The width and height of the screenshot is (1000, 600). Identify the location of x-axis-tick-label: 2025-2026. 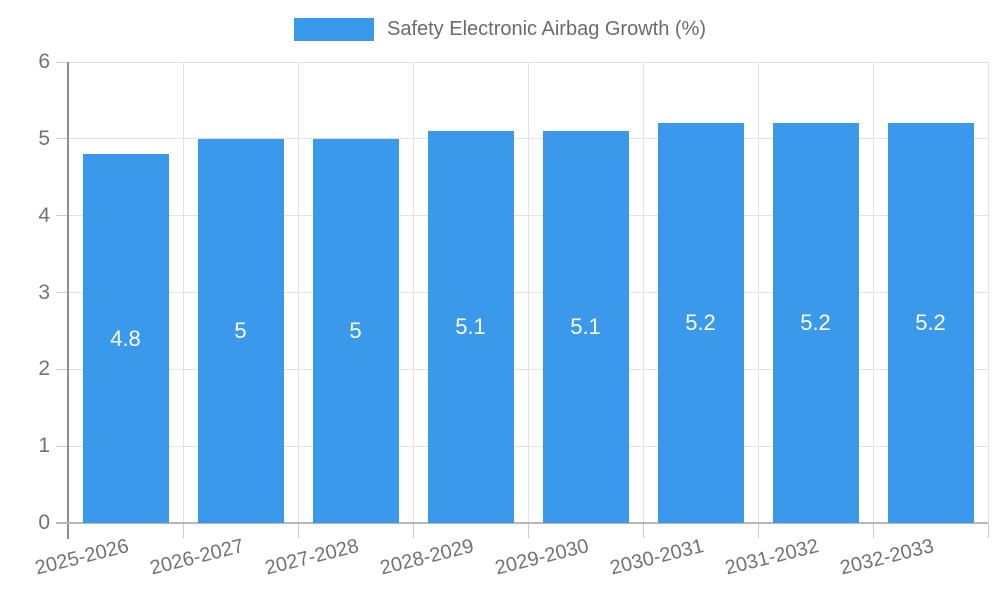
(81, 557).